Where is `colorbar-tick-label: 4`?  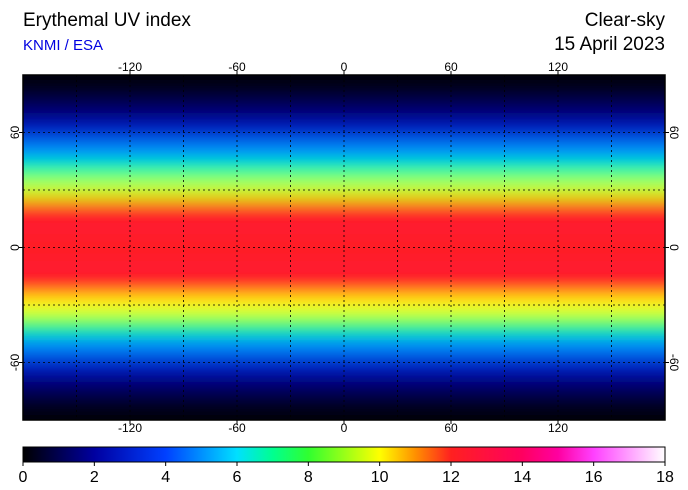
colorbar-tick-label: 4 is located at coordinates (165, 477).